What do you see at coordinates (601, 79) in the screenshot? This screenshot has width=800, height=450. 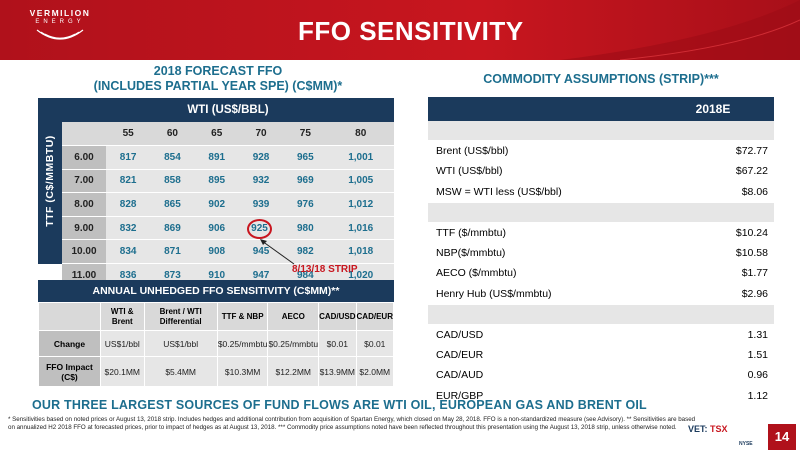 I see `commodity-title: COMMODITY ASSUMPTIONS (STRIP)***` at bounding box center [601, 79].